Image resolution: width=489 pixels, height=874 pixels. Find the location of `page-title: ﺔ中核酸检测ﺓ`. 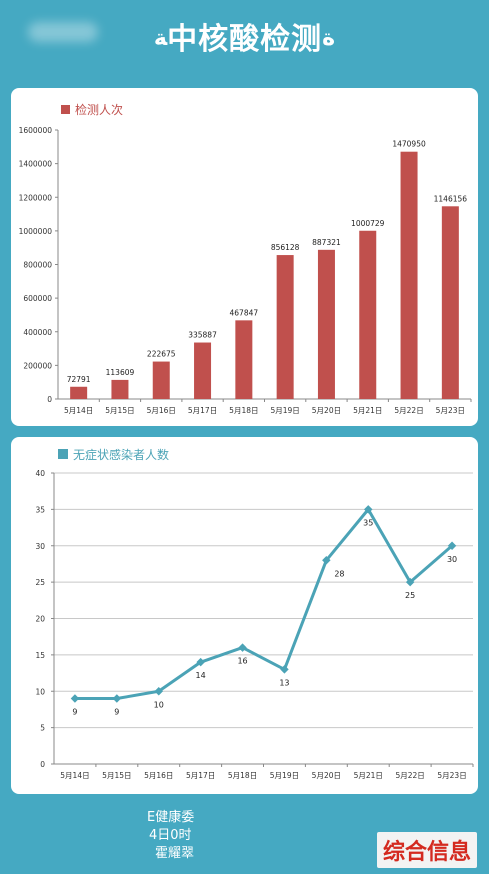

page-title: ﺔ中核酸检测ﺓ is located at coordinates (244, 36).